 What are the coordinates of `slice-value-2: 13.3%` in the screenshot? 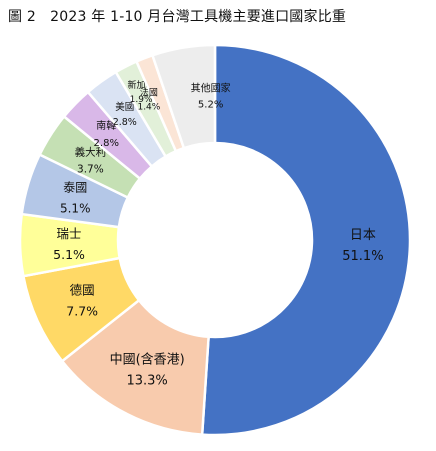 It's located at (146, 380).